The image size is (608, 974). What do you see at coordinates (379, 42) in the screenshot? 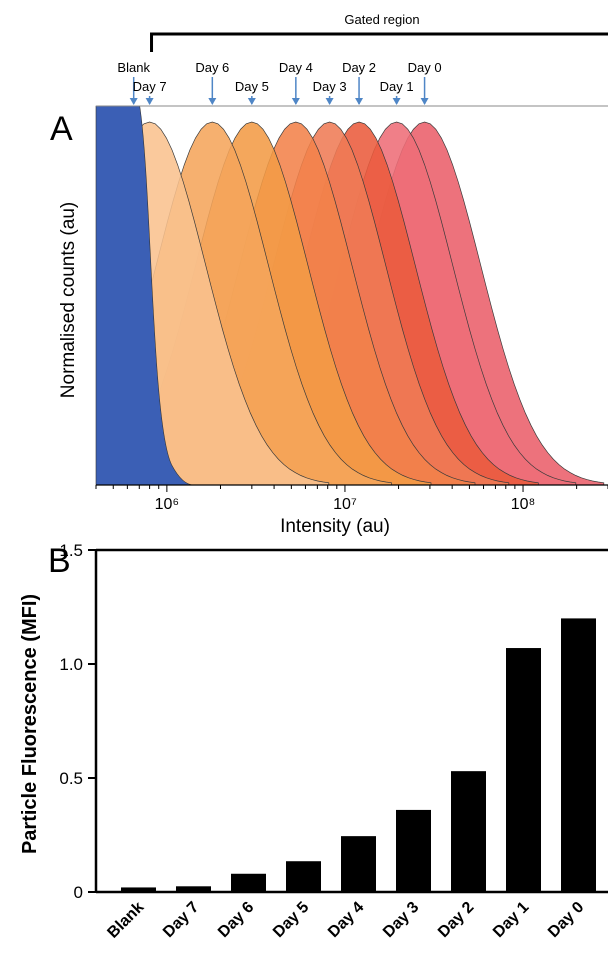
I see `gate-bracket` at bounding box center [379, 42].